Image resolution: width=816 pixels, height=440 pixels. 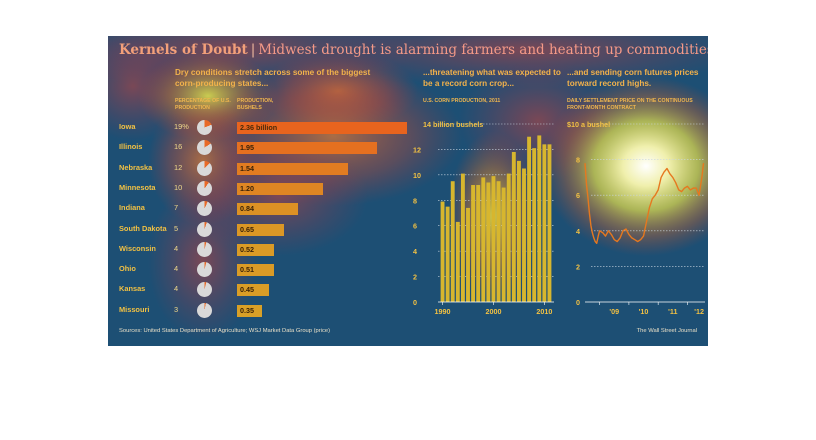 I want to click on state-row: Indiana 7 0.84, so click(x=258, y=209).